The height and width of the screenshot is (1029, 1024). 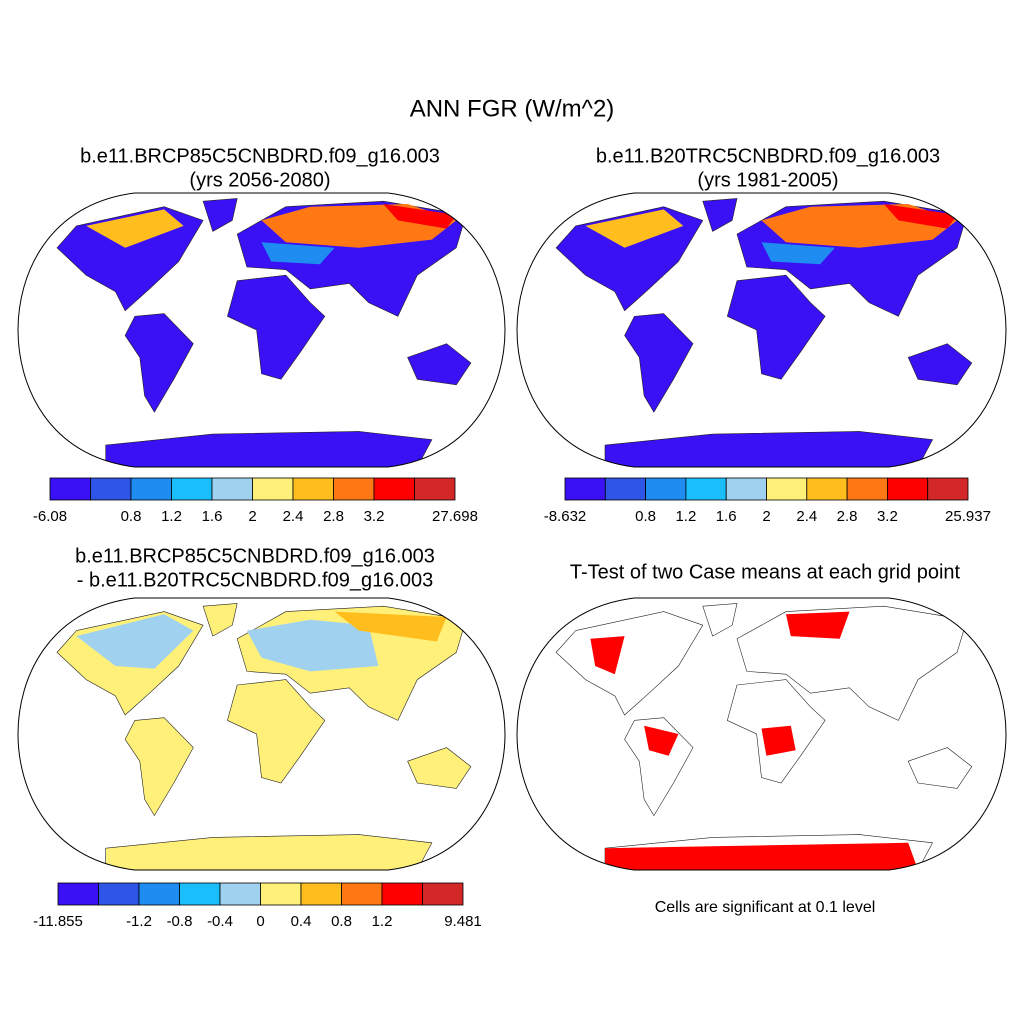 What do you see at coordinates (255, 580) in the screenshot?
I see `panel-title: - b.e11.B20TRC5CNBDRD.f09_g16.003` at bounding box center [255, 580].